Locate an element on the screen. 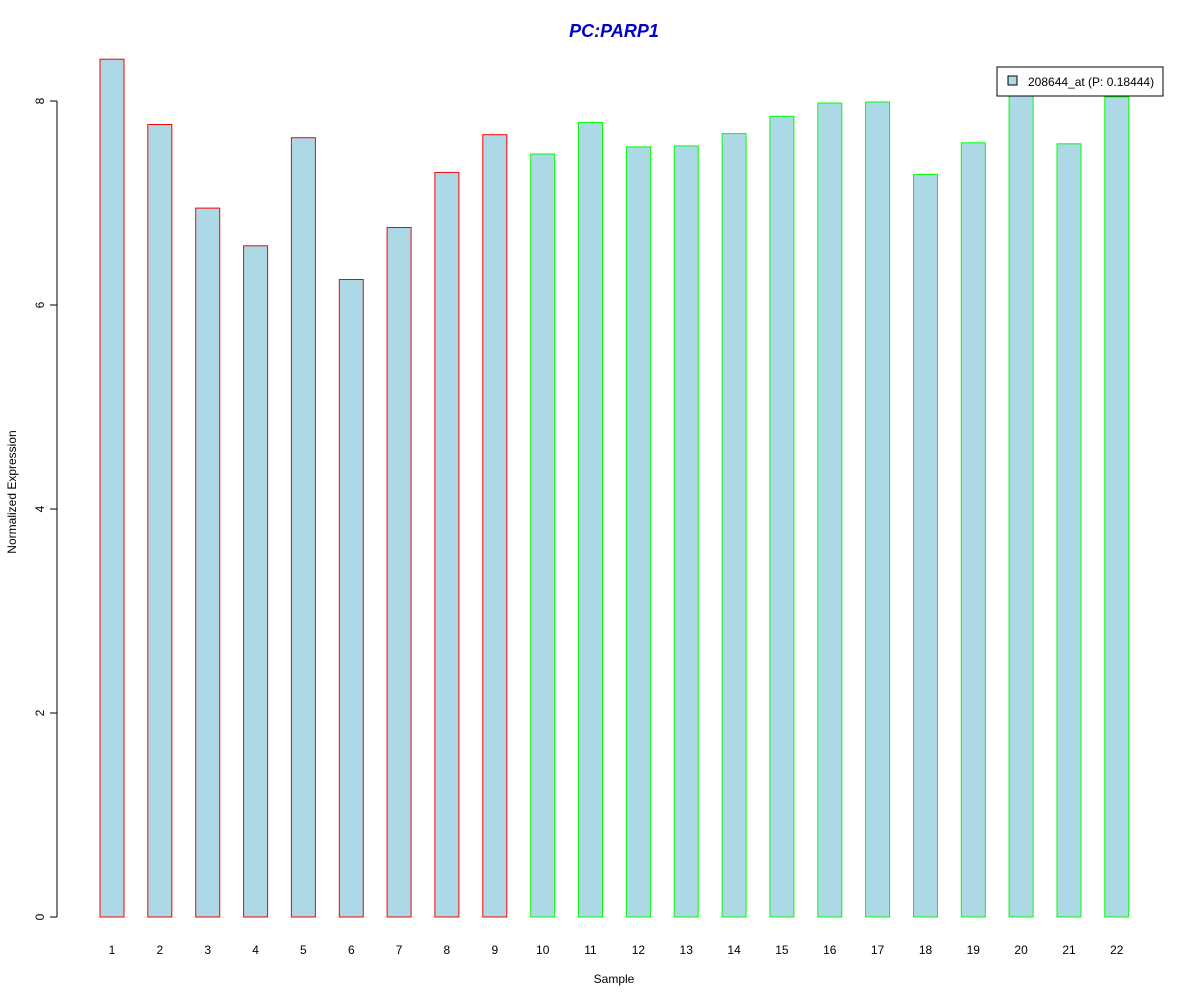 This screenshot has height=1000, width=1200. x-tick-label: 8 is located at coordinates (447, 950).